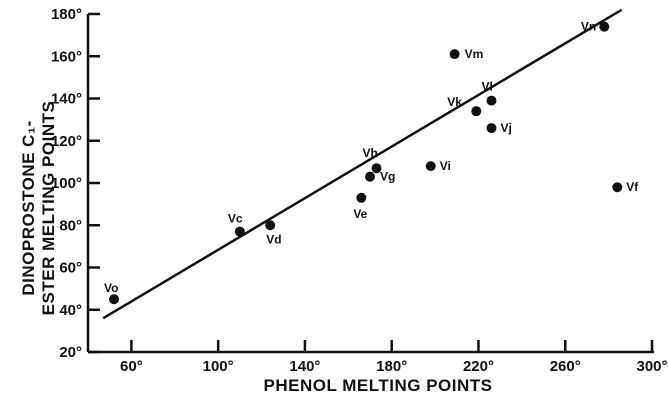 The image size is (668, 396). What do you see at coordinates (370, 176) in the screenshot?
I see `data-point-vg` at bounding box center [370, 176].